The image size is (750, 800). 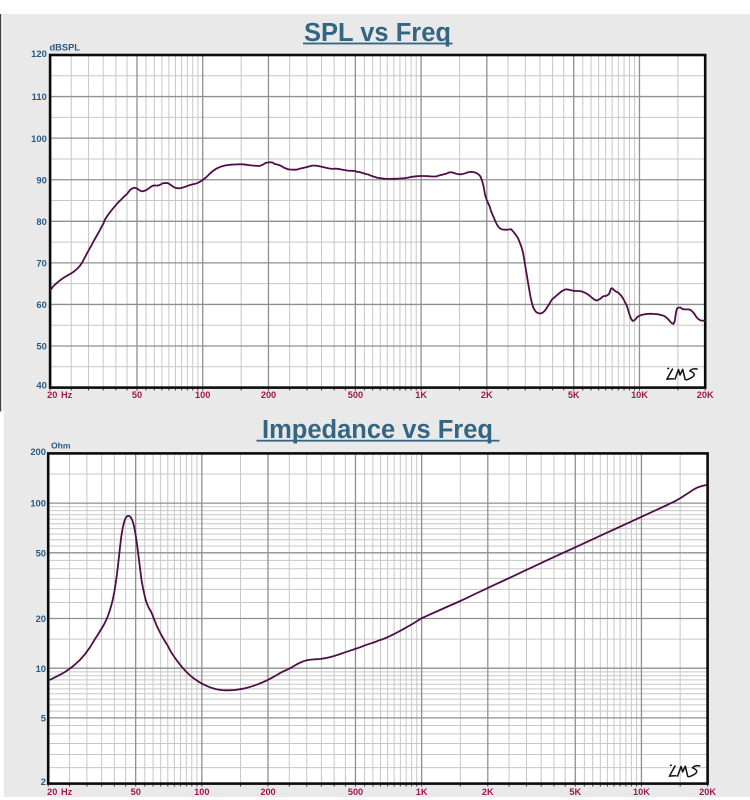 I want to click on svg-text: Impedance vs Freq, so click(x=377, y=430).